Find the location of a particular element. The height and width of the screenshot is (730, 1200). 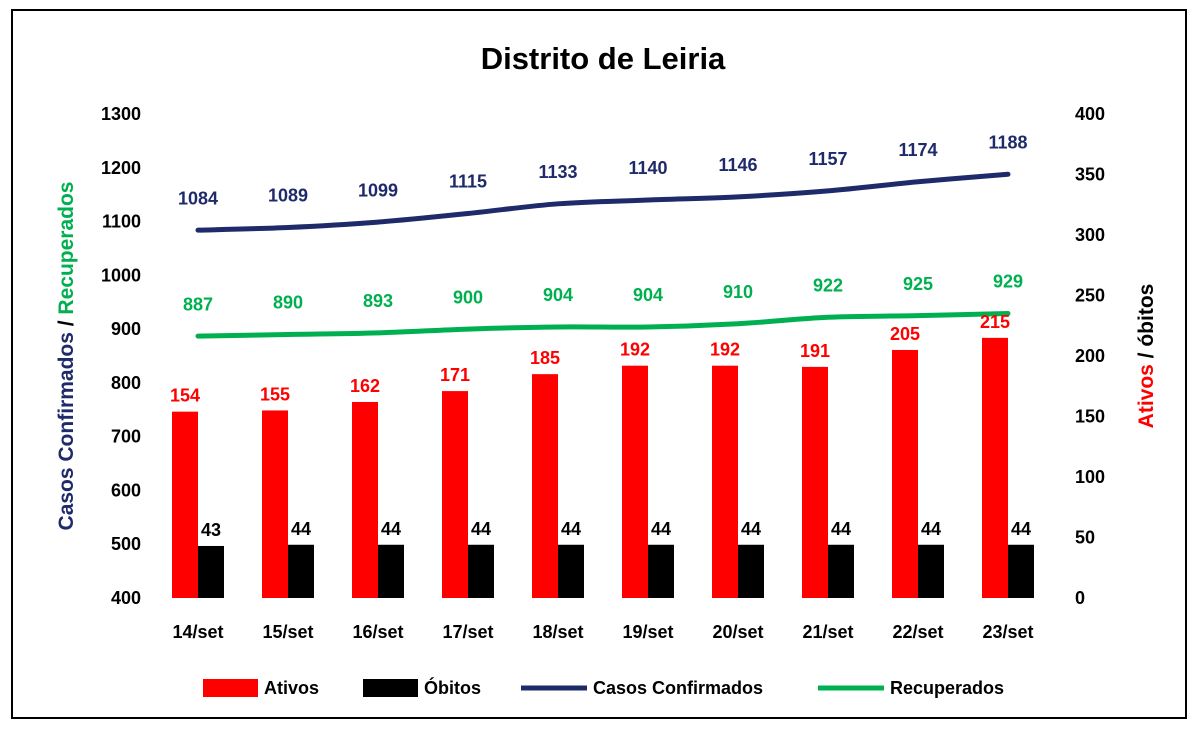

line-data-label: 1157 is located at coordinates (827, 159).